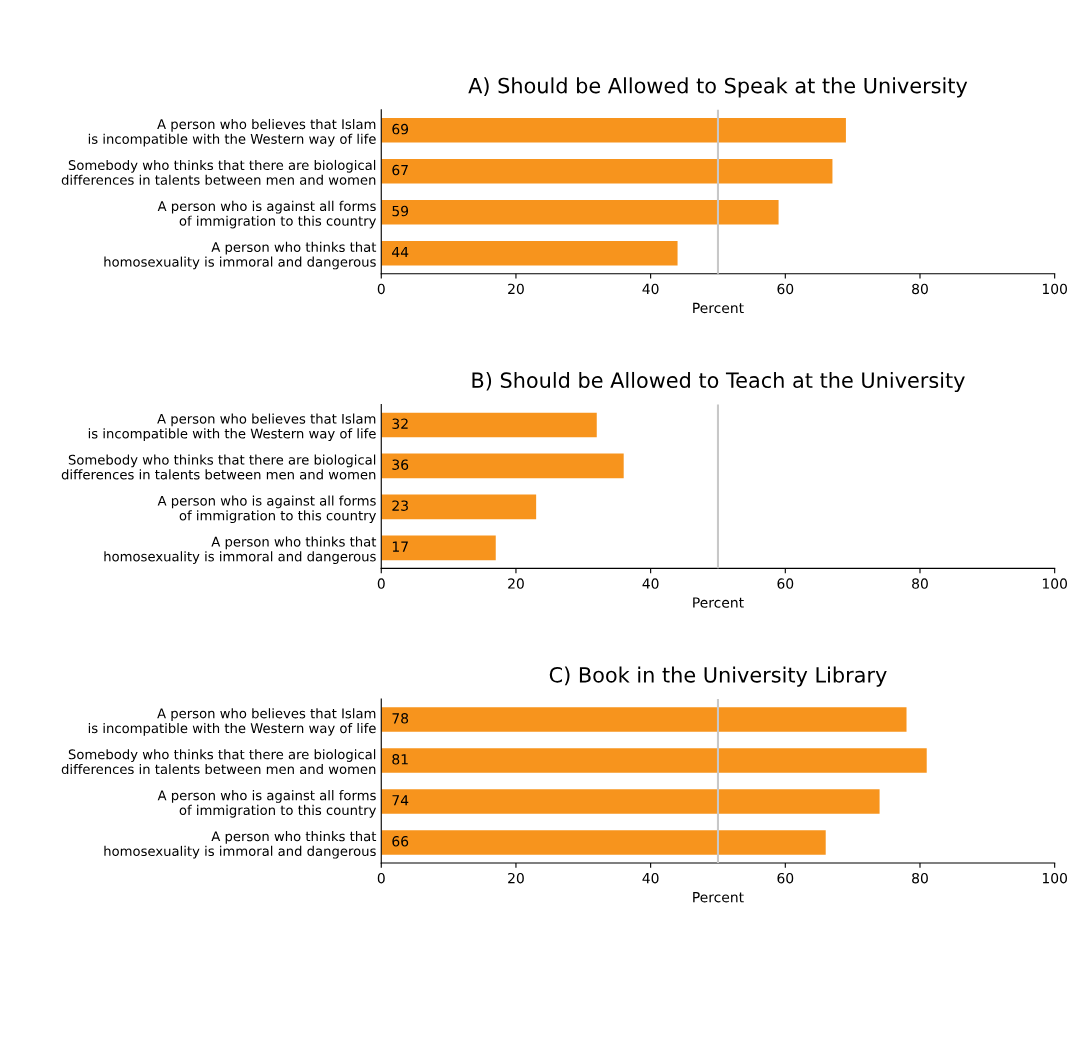 Image resolution: width=1074 pixels, height=1046 pixels. Describe the element at coordinates (400, 841) in the screenshot. I see `data-label: 66` at that location.